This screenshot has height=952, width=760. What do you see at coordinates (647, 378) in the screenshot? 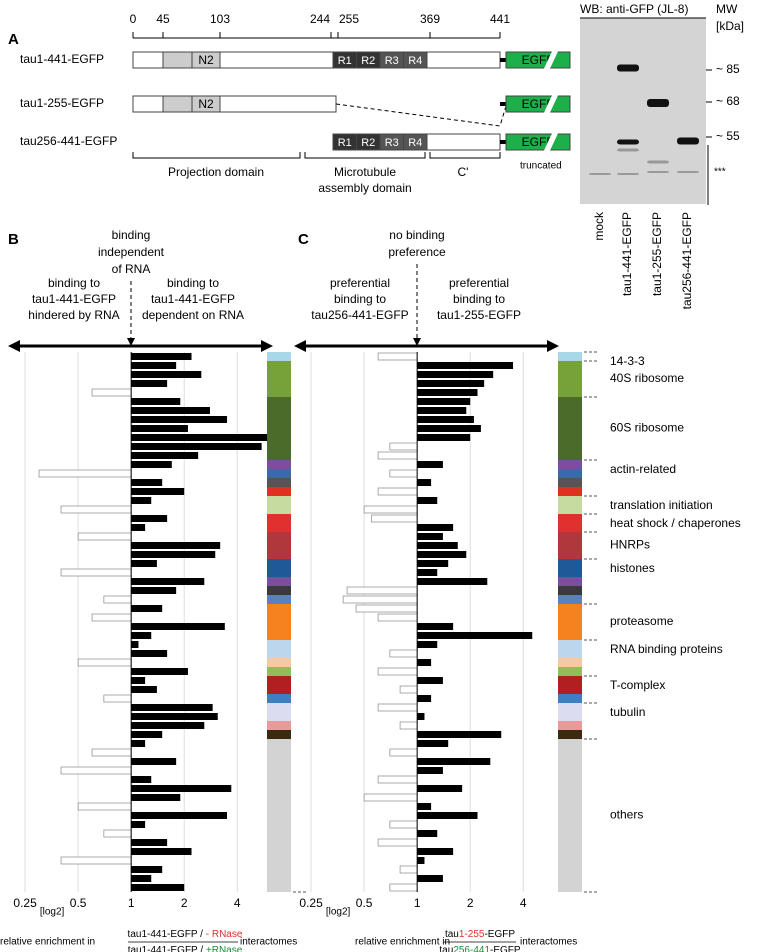
I see `group-label: 40S ribosome` at bounding box center [647, 378].